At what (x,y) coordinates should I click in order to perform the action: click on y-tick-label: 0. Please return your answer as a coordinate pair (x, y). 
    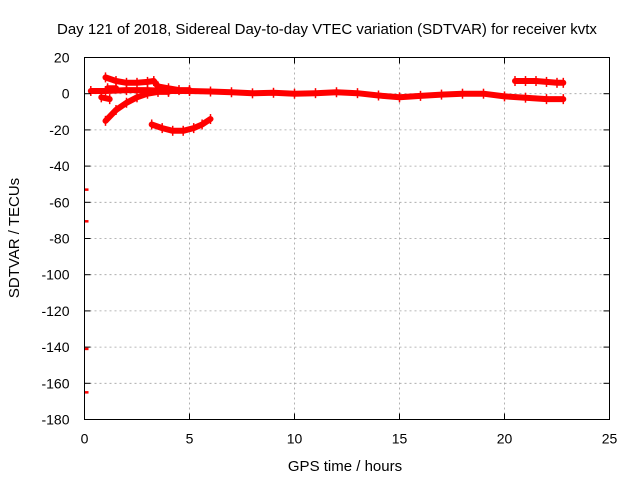
    Looking at the image, I should click on (66, 94).